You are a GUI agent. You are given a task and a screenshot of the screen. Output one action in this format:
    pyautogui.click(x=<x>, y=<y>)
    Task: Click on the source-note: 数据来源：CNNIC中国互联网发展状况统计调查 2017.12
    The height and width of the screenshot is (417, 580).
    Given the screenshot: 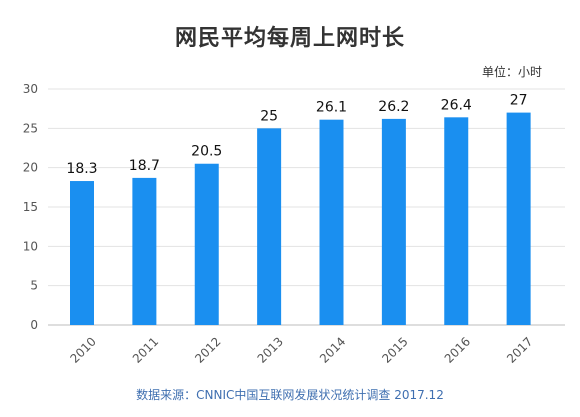 What is the action you would take?
    pyautogui.click(x=290, y=395)
    